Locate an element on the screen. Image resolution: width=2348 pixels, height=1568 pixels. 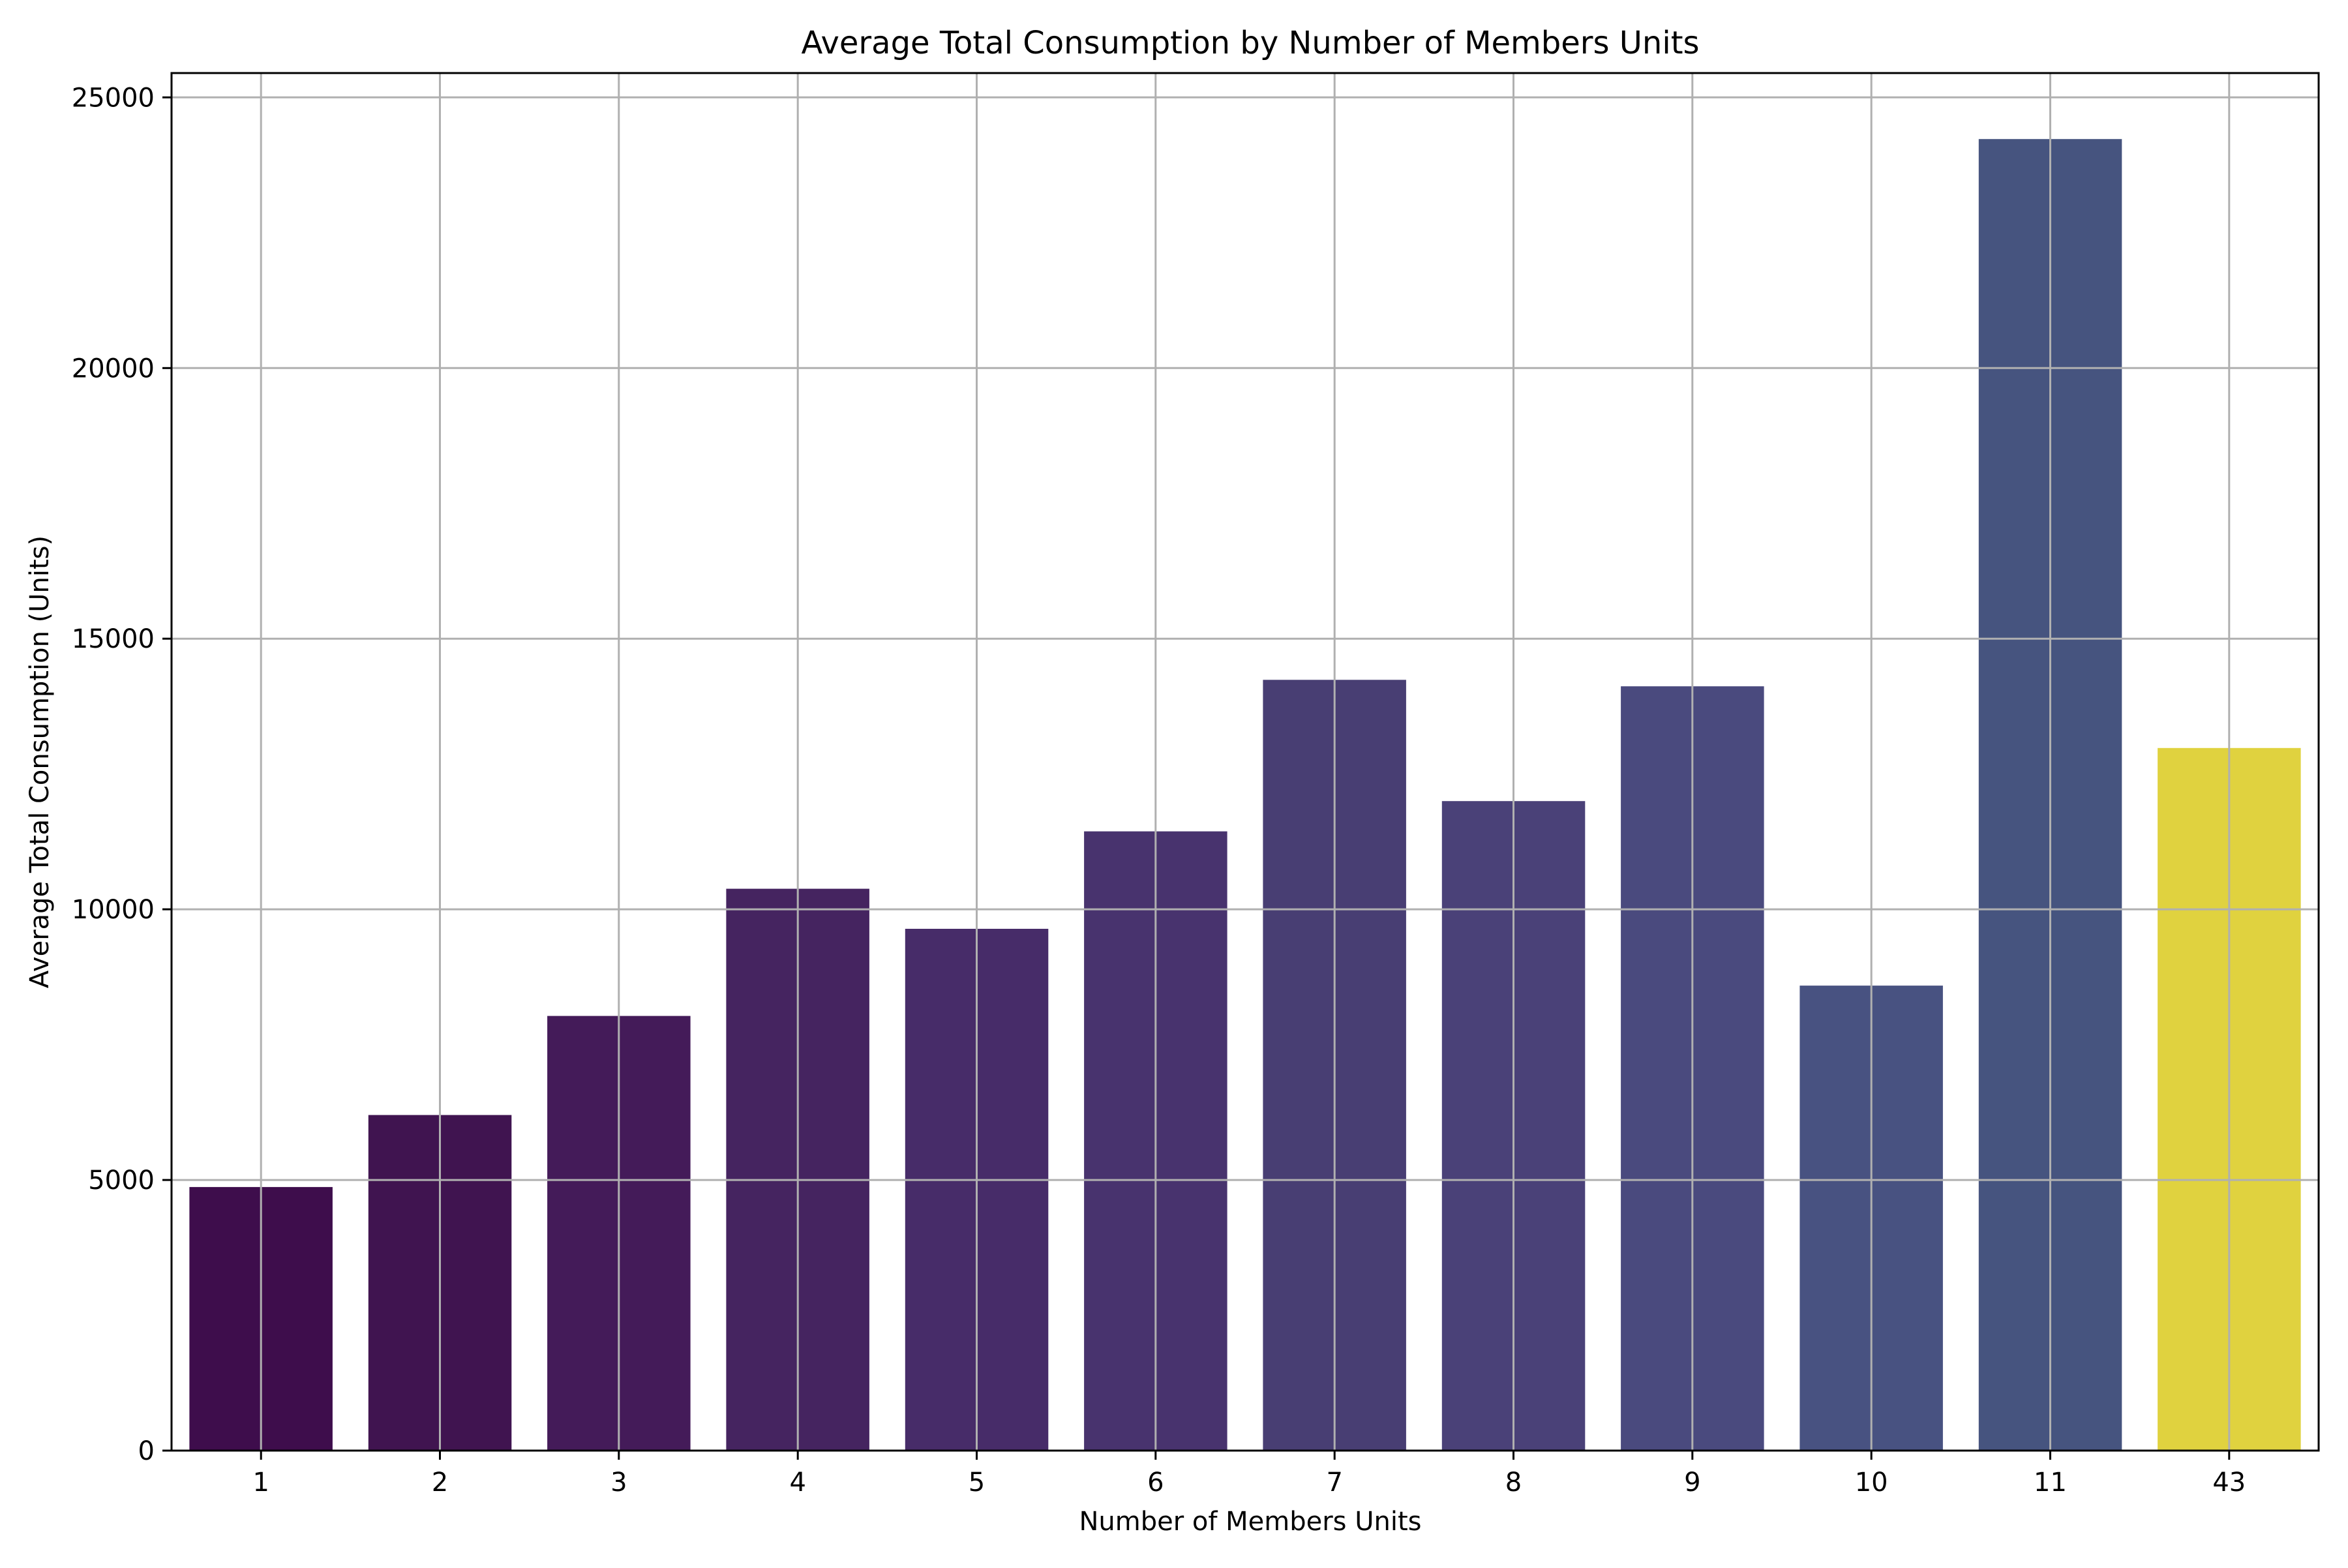
x-tick-label: 11 is located at coordinates (2050, 1483).